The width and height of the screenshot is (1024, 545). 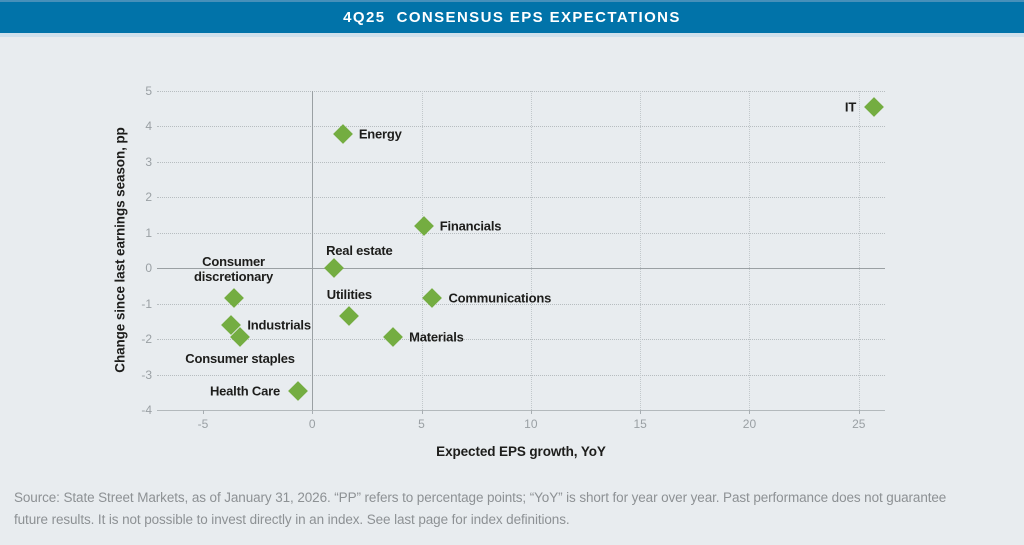 What do you see at coordinates (203, 424) in the screenshot?
I see `x-tick-label: -5` at bounding box center [203, 424].